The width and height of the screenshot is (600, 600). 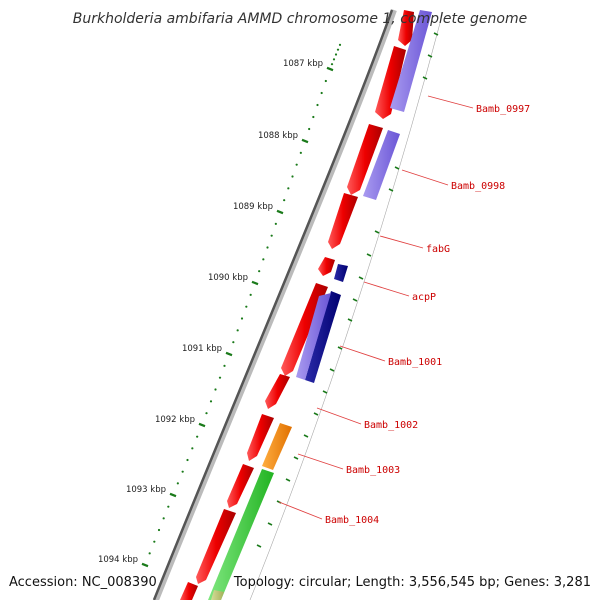 I want to click on ruler-tick-label: 1091 kbp, so click(x=202, y=349).